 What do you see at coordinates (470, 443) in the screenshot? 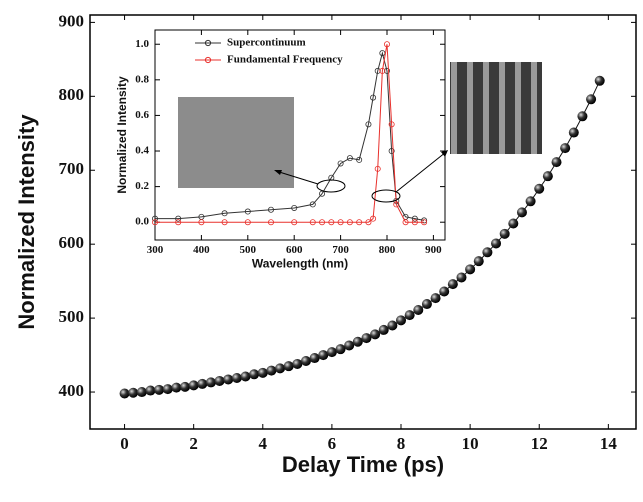
I see `x-tick-label: 10` at bounding box center [470, 443].